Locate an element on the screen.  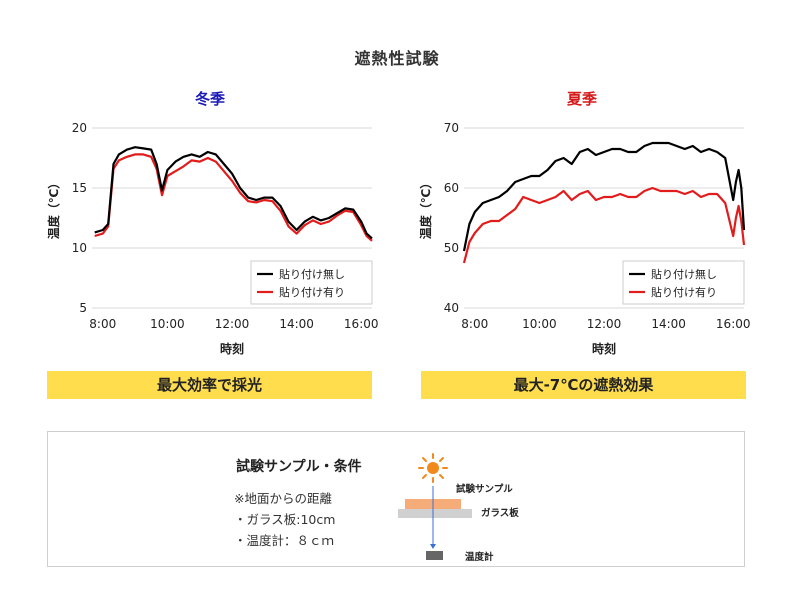
summer-result-banner: 最大-7℃の遮熱効果 is located at coordinates (583, 385).